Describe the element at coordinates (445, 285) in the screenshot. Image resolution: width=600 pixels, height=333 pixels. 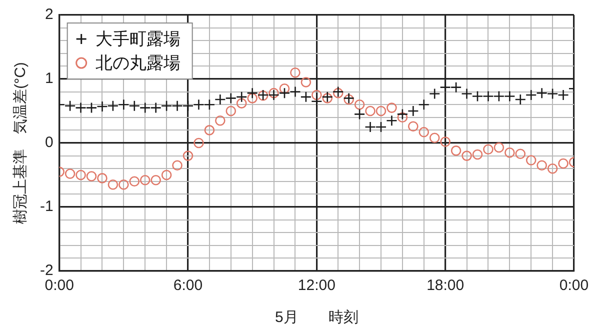
I see `x-tick-label: 18:00` at that location.